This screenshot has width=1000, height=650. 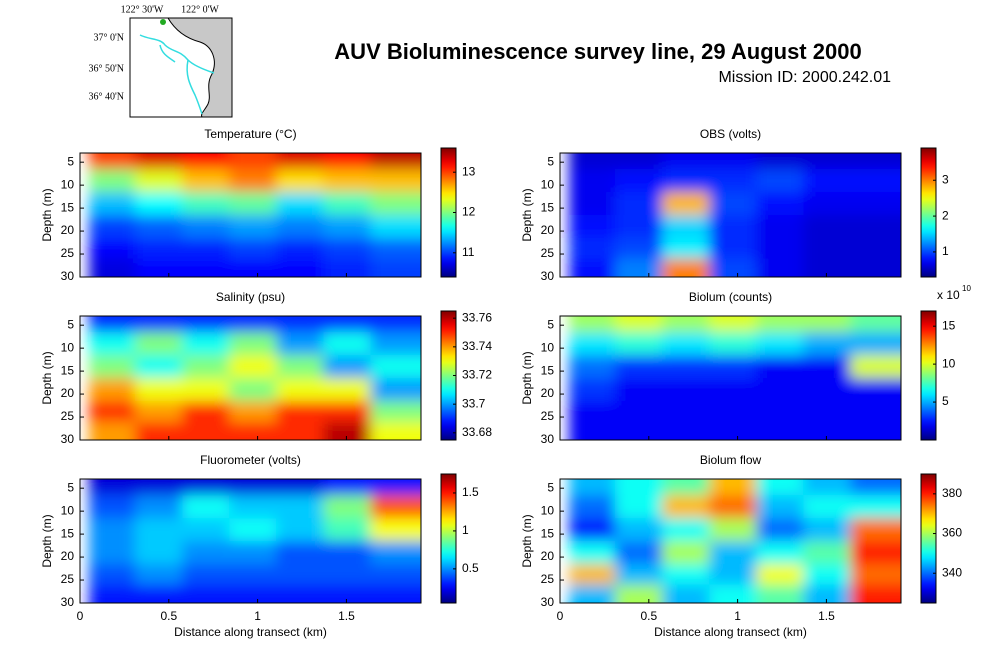 What do you see at coordinates (945, 215) in the screenshot?
I see `colorbar-tick-label: 2` at bounding box center [945, 215].